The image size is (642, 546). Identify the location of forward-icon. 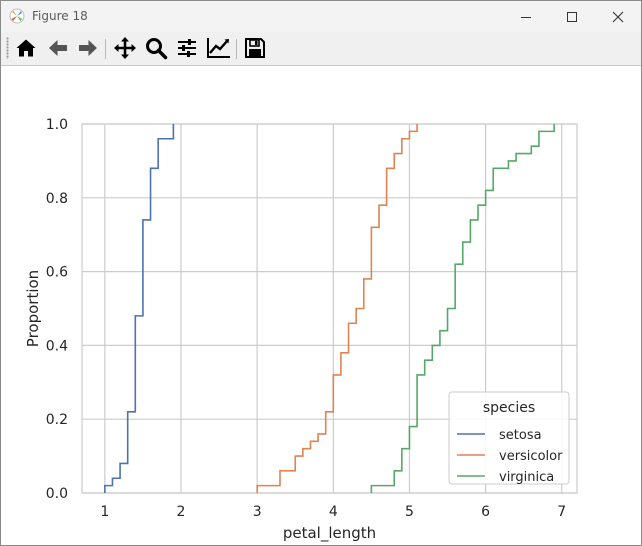
(88, 48).